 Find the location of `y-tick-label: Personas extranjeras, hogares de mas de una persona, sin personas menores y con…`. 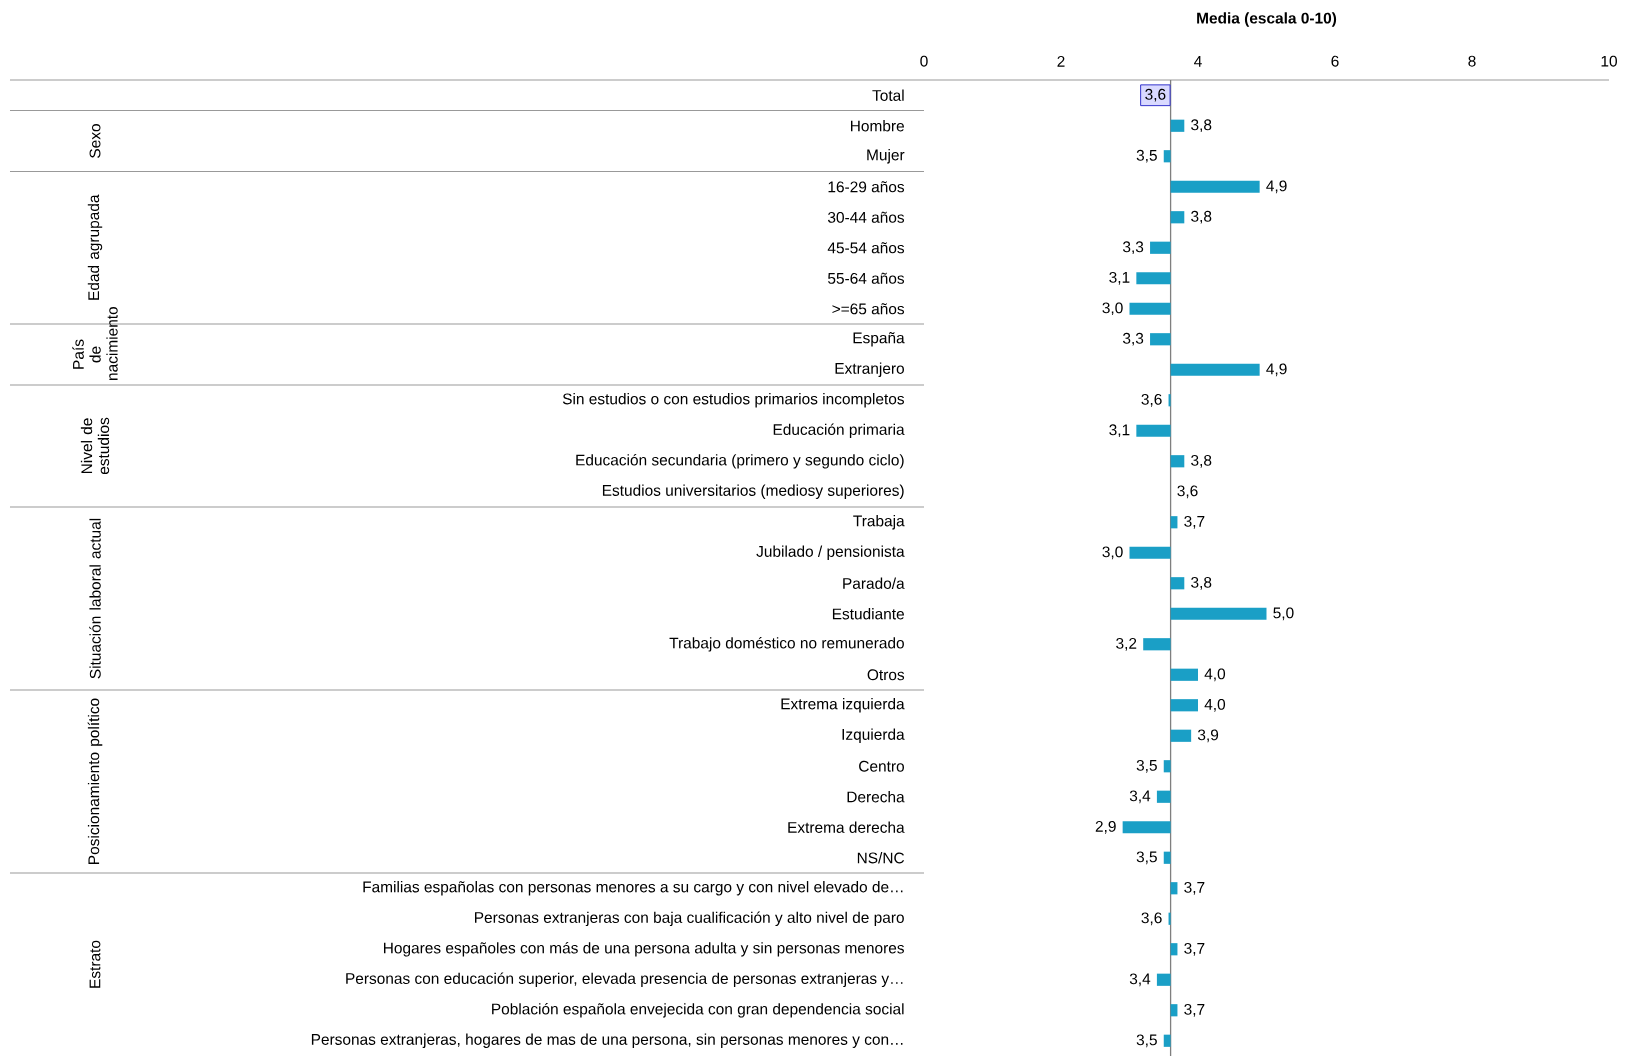

y-tick-label: Personas extranjeras, hogares de mas de una persona, sin personas menores y con… is located at coordinates (607, 1040).